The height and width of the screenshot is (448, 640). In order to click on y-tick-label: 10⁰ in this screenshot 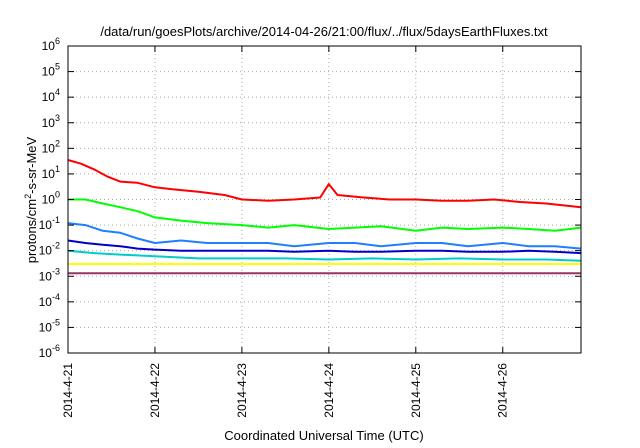, I will do `click(51, 198)`.